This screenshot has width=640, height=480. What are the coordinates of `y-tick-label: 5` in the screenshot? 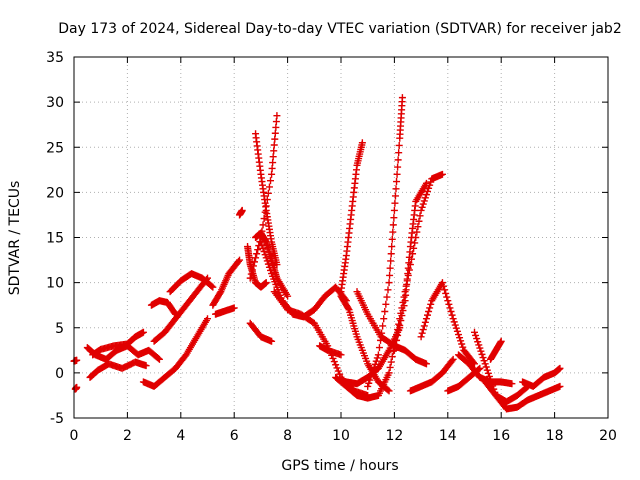 It's located at (59, 329).